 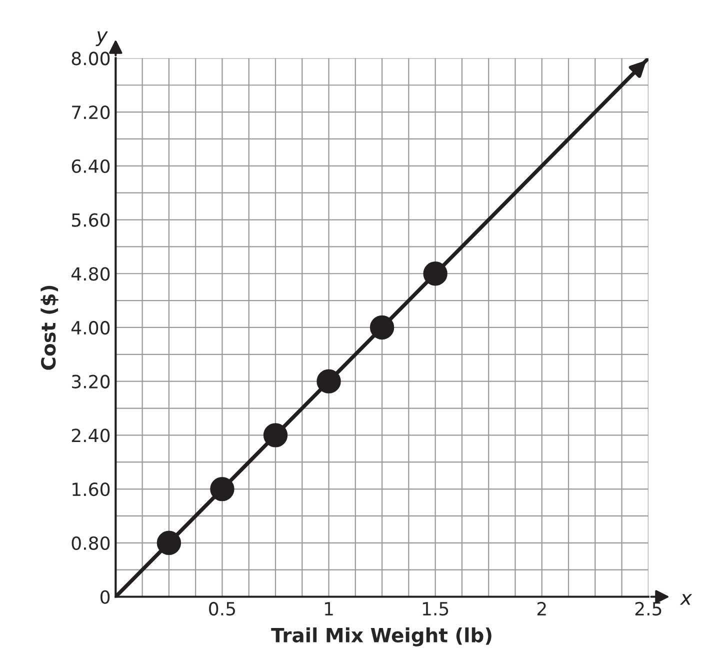 I want to click on x-tick-label: 2, so click(x=541, y=609).